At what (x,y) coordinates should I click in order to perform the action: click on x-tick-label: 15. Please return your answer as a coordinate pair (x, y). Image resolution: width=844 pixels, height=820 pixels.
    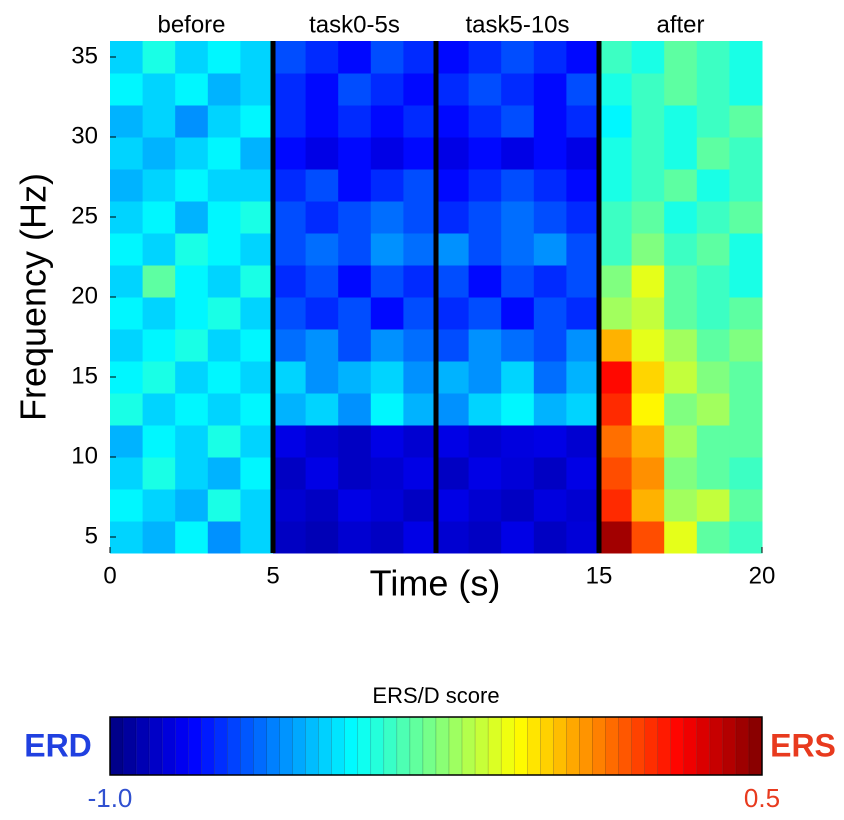
    Looking at the image, I should click on (599, 575).